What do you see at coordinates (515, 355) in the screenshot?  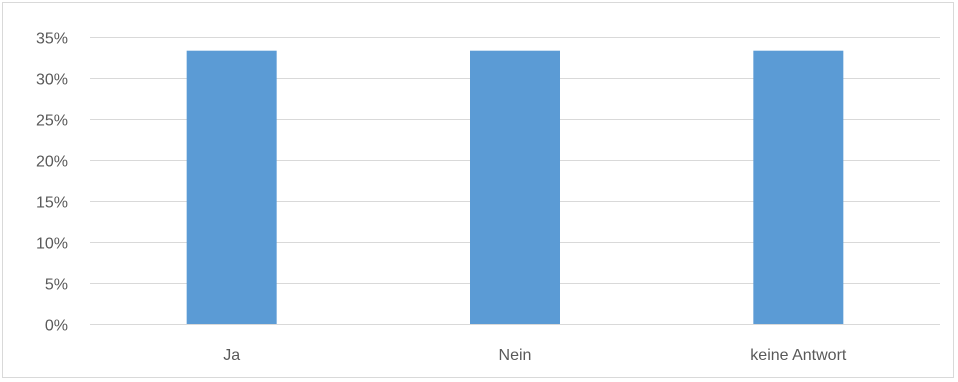 I see `x-tick-label: Nein` at bounding box center [515, 355].